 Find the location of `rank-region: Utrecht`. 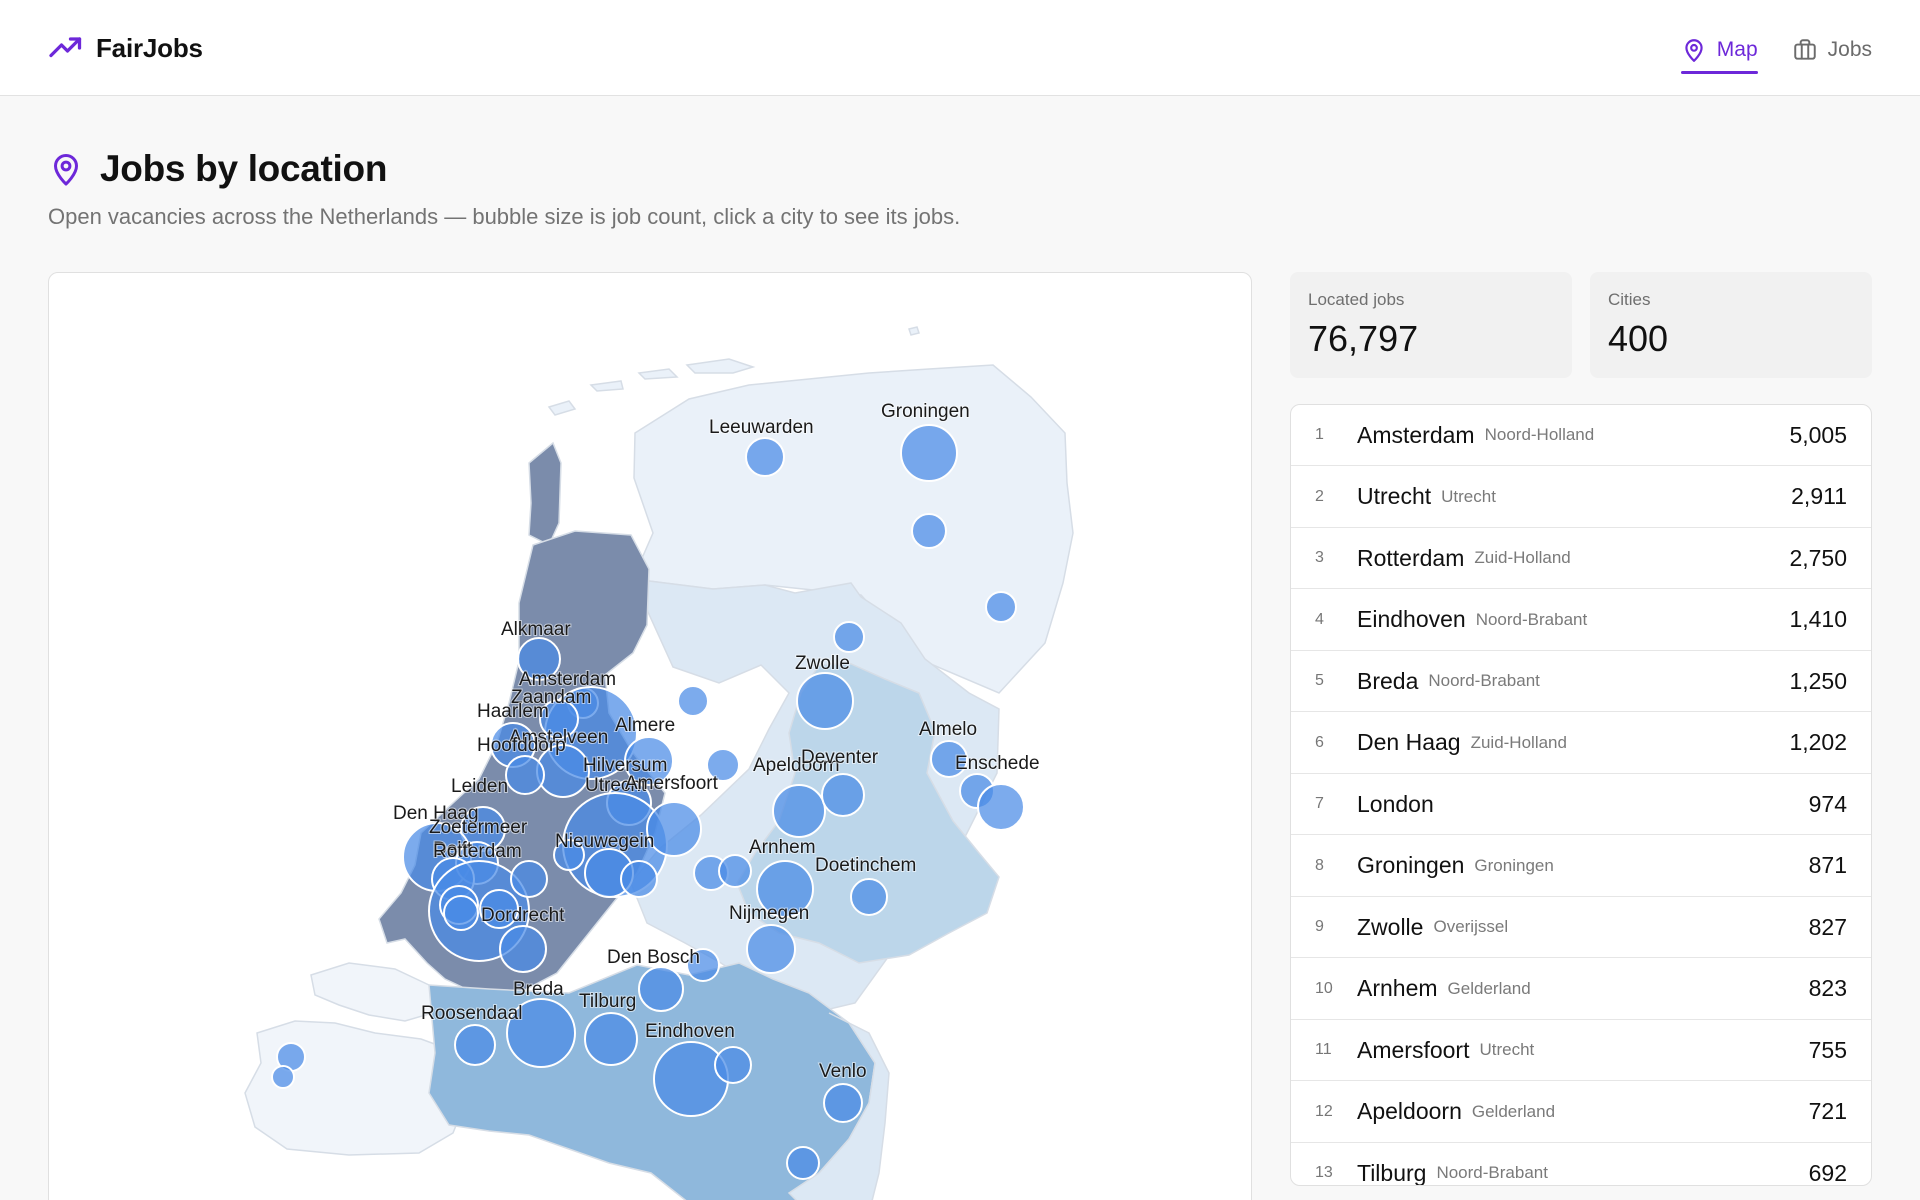

rank-region: Utrecht is located at coordinates (1507, 1049).